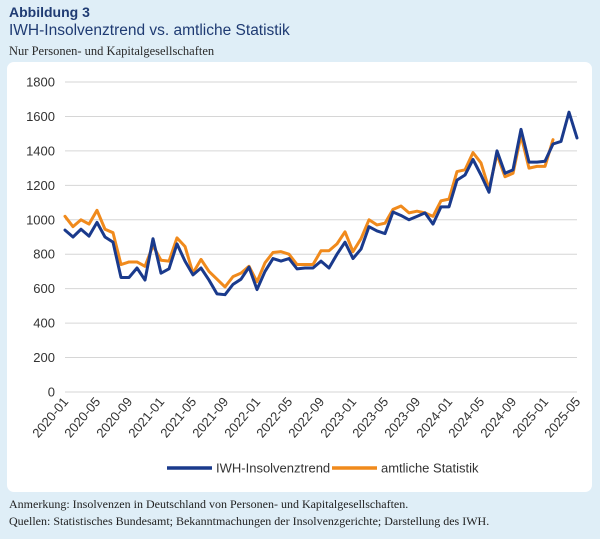 The image size is (600, 539). Describe the element at coordinates (430, 468) in the screenshot. I see `legend-amtliche-statistik-label: amtliche Statistik` at that location.